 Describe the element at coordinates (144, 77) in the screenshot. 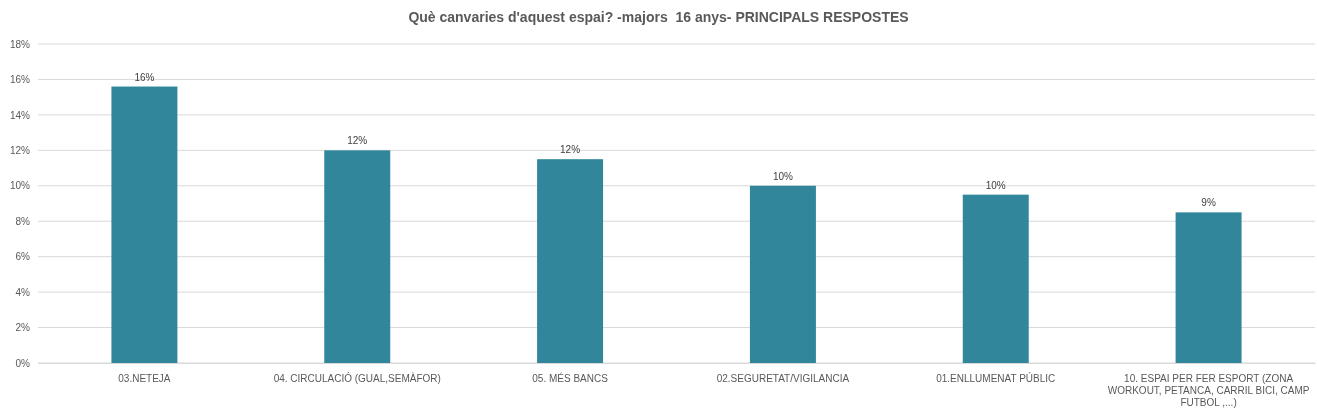

I see `data-label: 16%` at that location.